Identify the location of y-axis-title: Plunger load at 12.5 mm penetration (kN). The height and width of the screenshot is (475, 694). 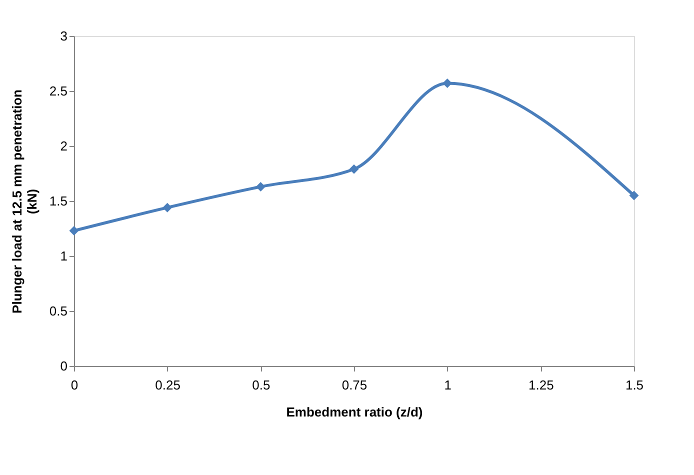
(24, 201).